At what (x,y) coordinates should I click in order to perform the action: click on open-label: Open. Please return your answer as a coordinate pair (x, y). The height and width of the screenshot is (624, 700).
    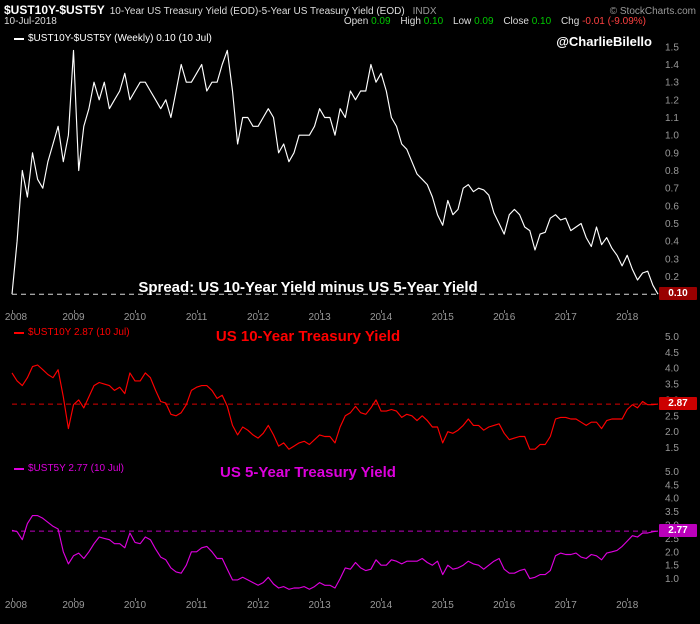
    Looking at the image, I should click on (356, 21).